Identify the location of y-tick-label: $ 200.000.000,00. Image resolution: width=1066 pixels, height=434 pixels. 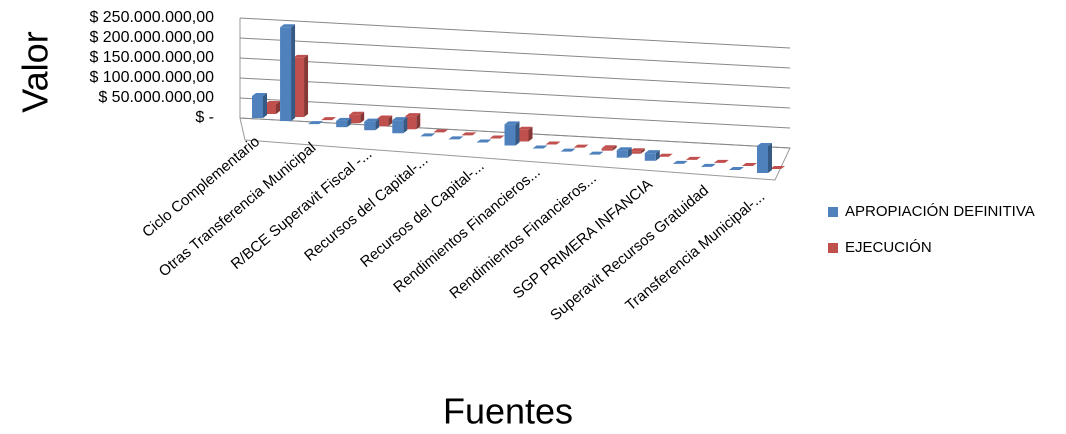
(151, 37).